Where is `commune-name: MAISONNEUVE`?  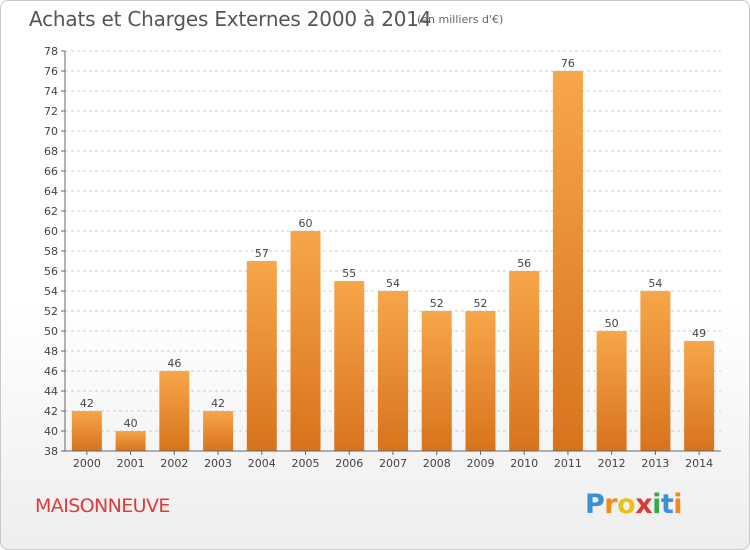
commune-name: MAISONNEUVE is located at coordinates (102, 506).